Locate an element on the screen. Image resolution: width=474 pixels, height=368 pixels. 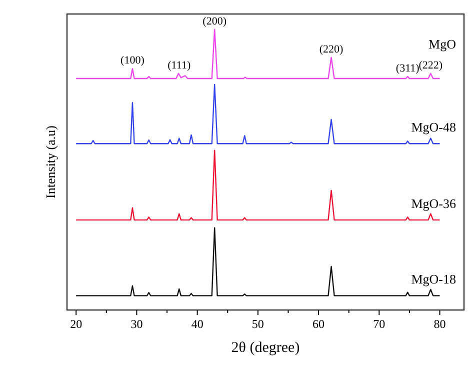
x-tick-label: 40 is located at coordinates (197, 324).